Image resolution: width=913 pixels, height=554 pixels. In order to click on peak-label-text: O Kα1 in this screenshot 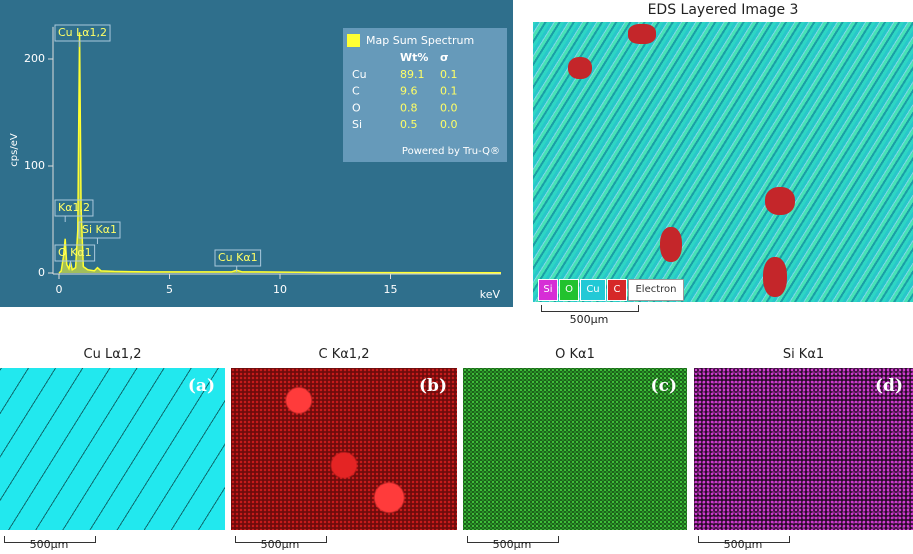, I will do `click(75, 252)`.